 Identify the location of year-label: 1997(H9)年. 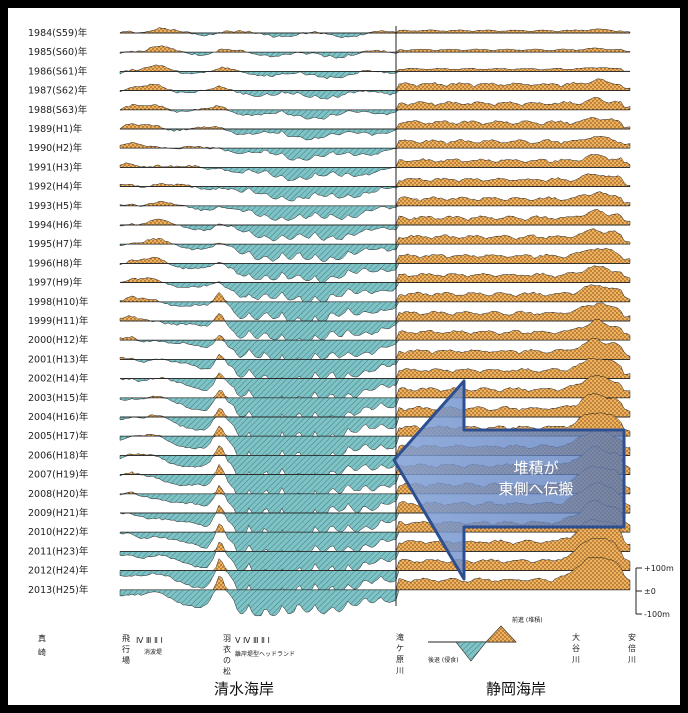
(55, 283).